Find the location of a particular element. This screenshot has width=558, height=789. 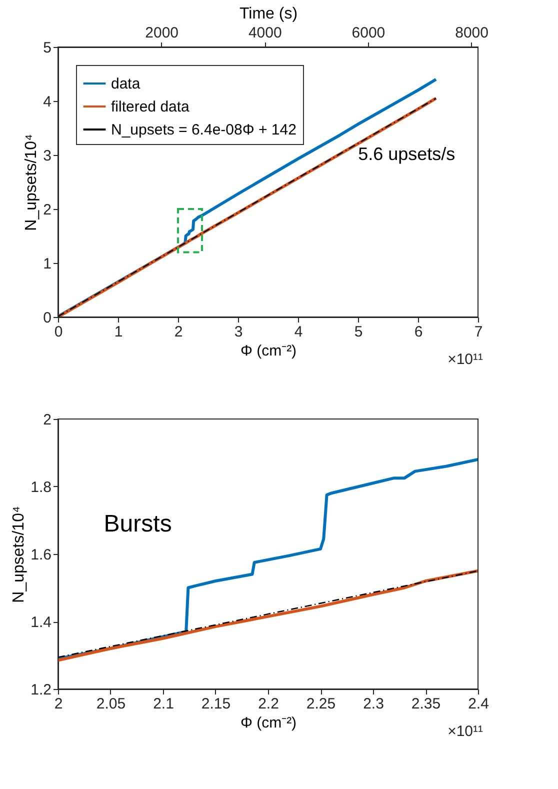

x2-tick-label: 8000 is located at coordinates (471, 33).